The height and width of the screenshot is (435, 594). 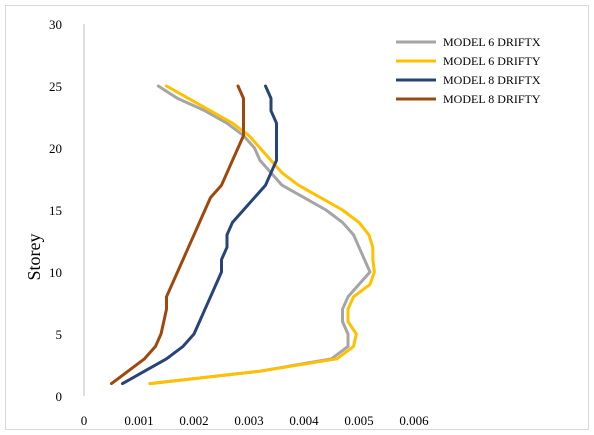 I want to click on x-tick-label: 0.006, so click(x=414, y=420).